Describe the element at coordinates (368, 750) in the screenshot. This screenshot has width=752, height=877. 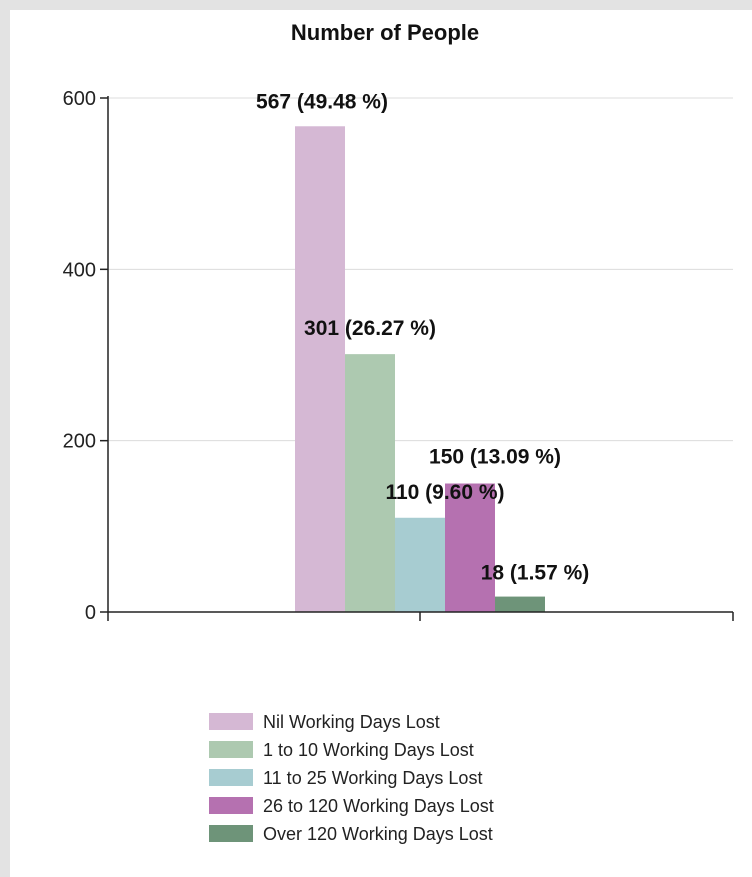
I see `legend-label: 1 to 10 Working Days Lost` at that location.